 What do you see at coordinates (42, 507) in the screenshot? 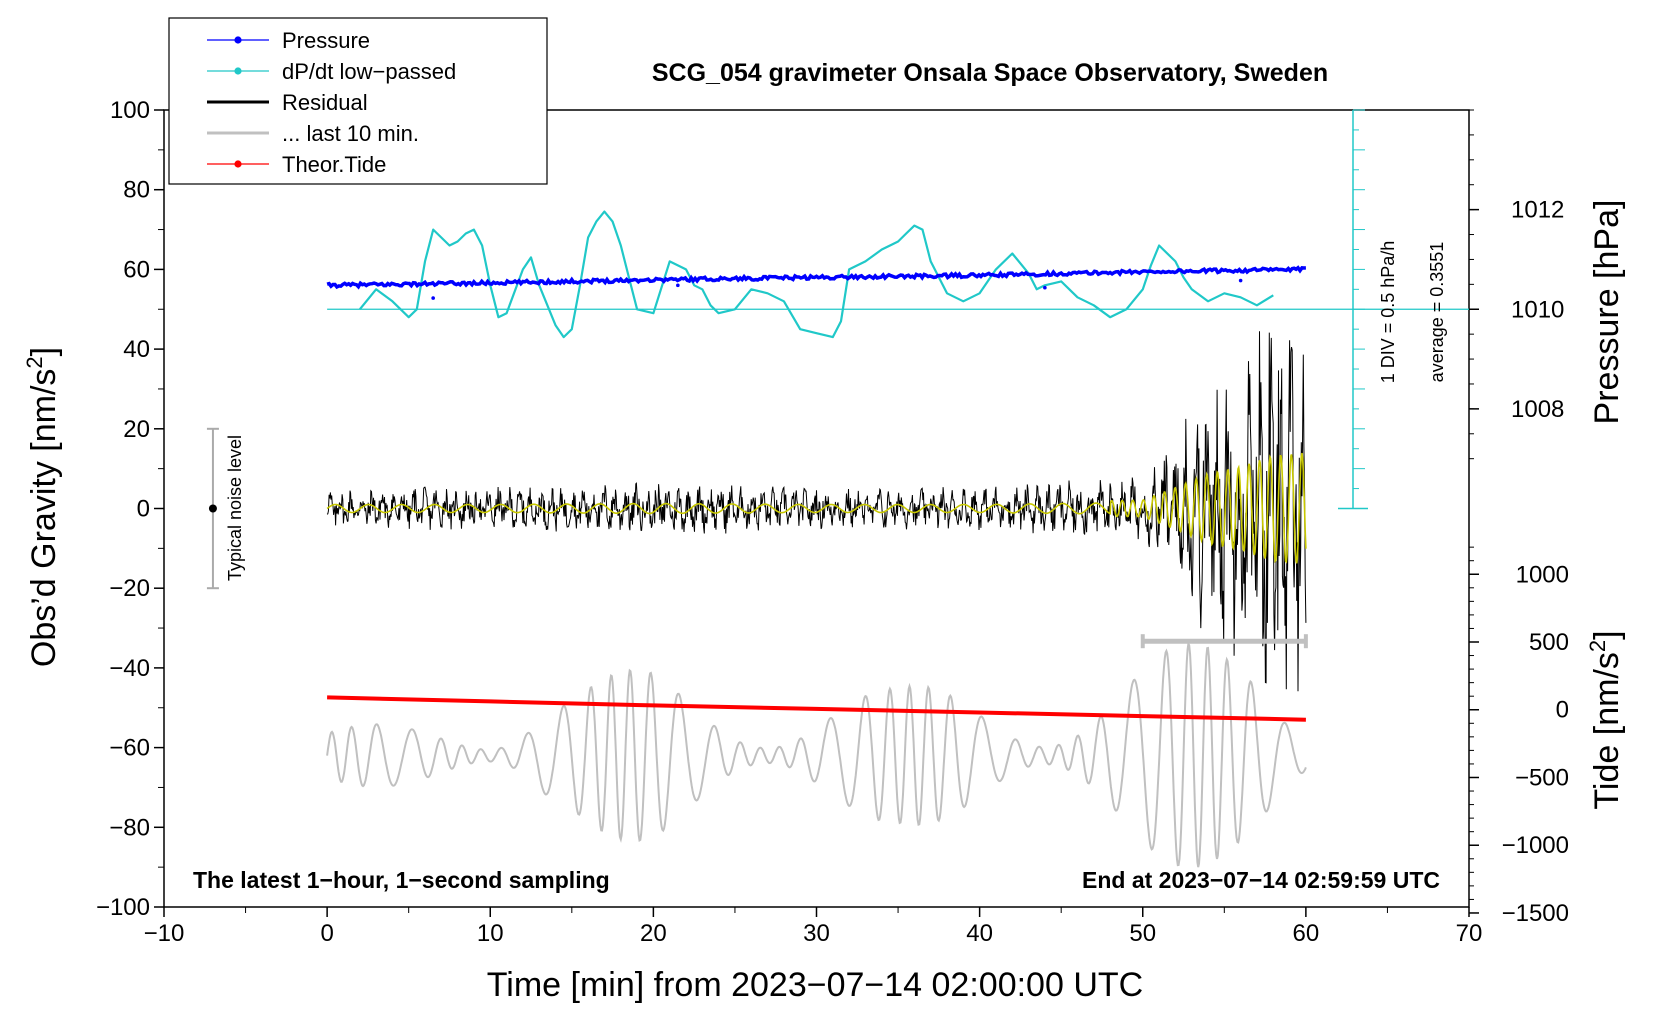
I see `y-axis-label-gravity: Obs’d Gravity [nm/s2]` at bounding box center [42, 507].